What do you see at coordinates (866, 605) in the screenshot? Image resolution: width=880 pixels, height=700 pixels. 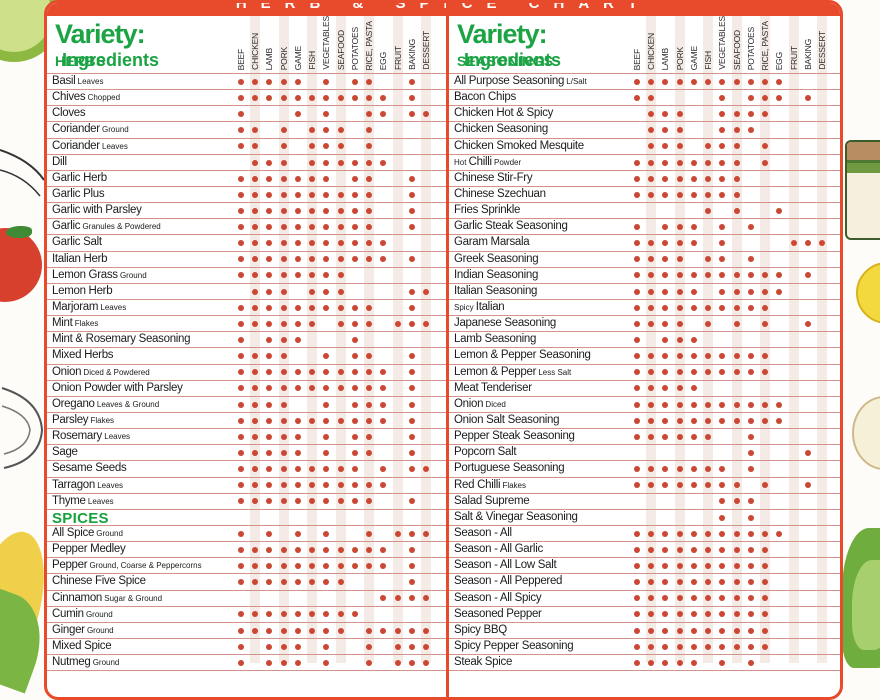 I see `lettuce-leaf-illustration` at bounding box center [866, 605].